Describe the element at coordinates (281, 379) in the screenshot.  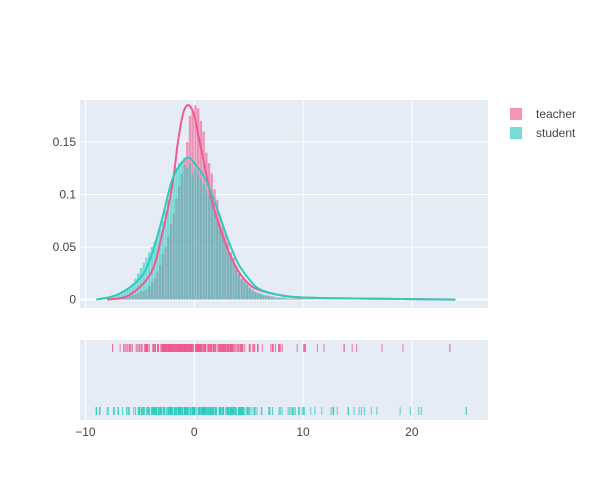
I see `rug-marks-layer` at that location.